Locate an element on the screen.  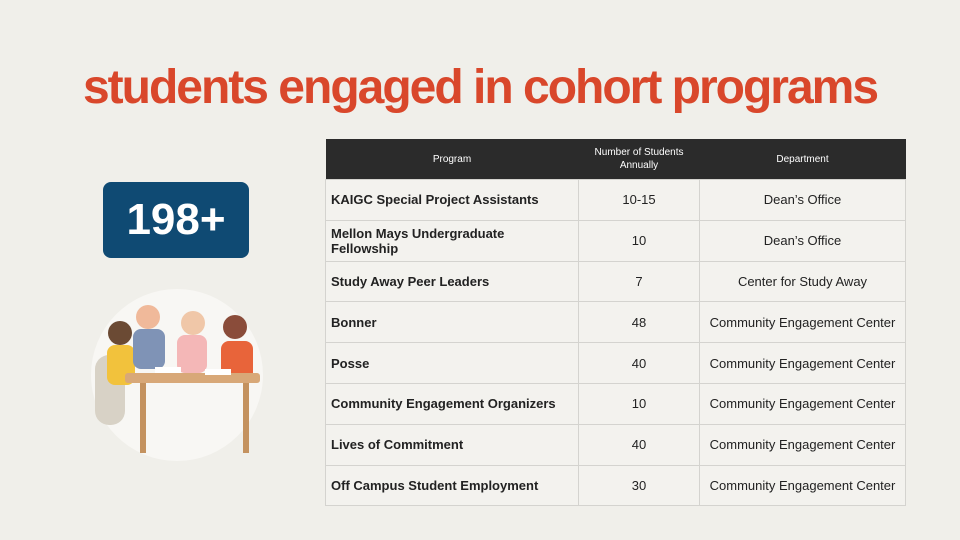
title: students engaged in cohort programs is located at coordinates (480, 87).